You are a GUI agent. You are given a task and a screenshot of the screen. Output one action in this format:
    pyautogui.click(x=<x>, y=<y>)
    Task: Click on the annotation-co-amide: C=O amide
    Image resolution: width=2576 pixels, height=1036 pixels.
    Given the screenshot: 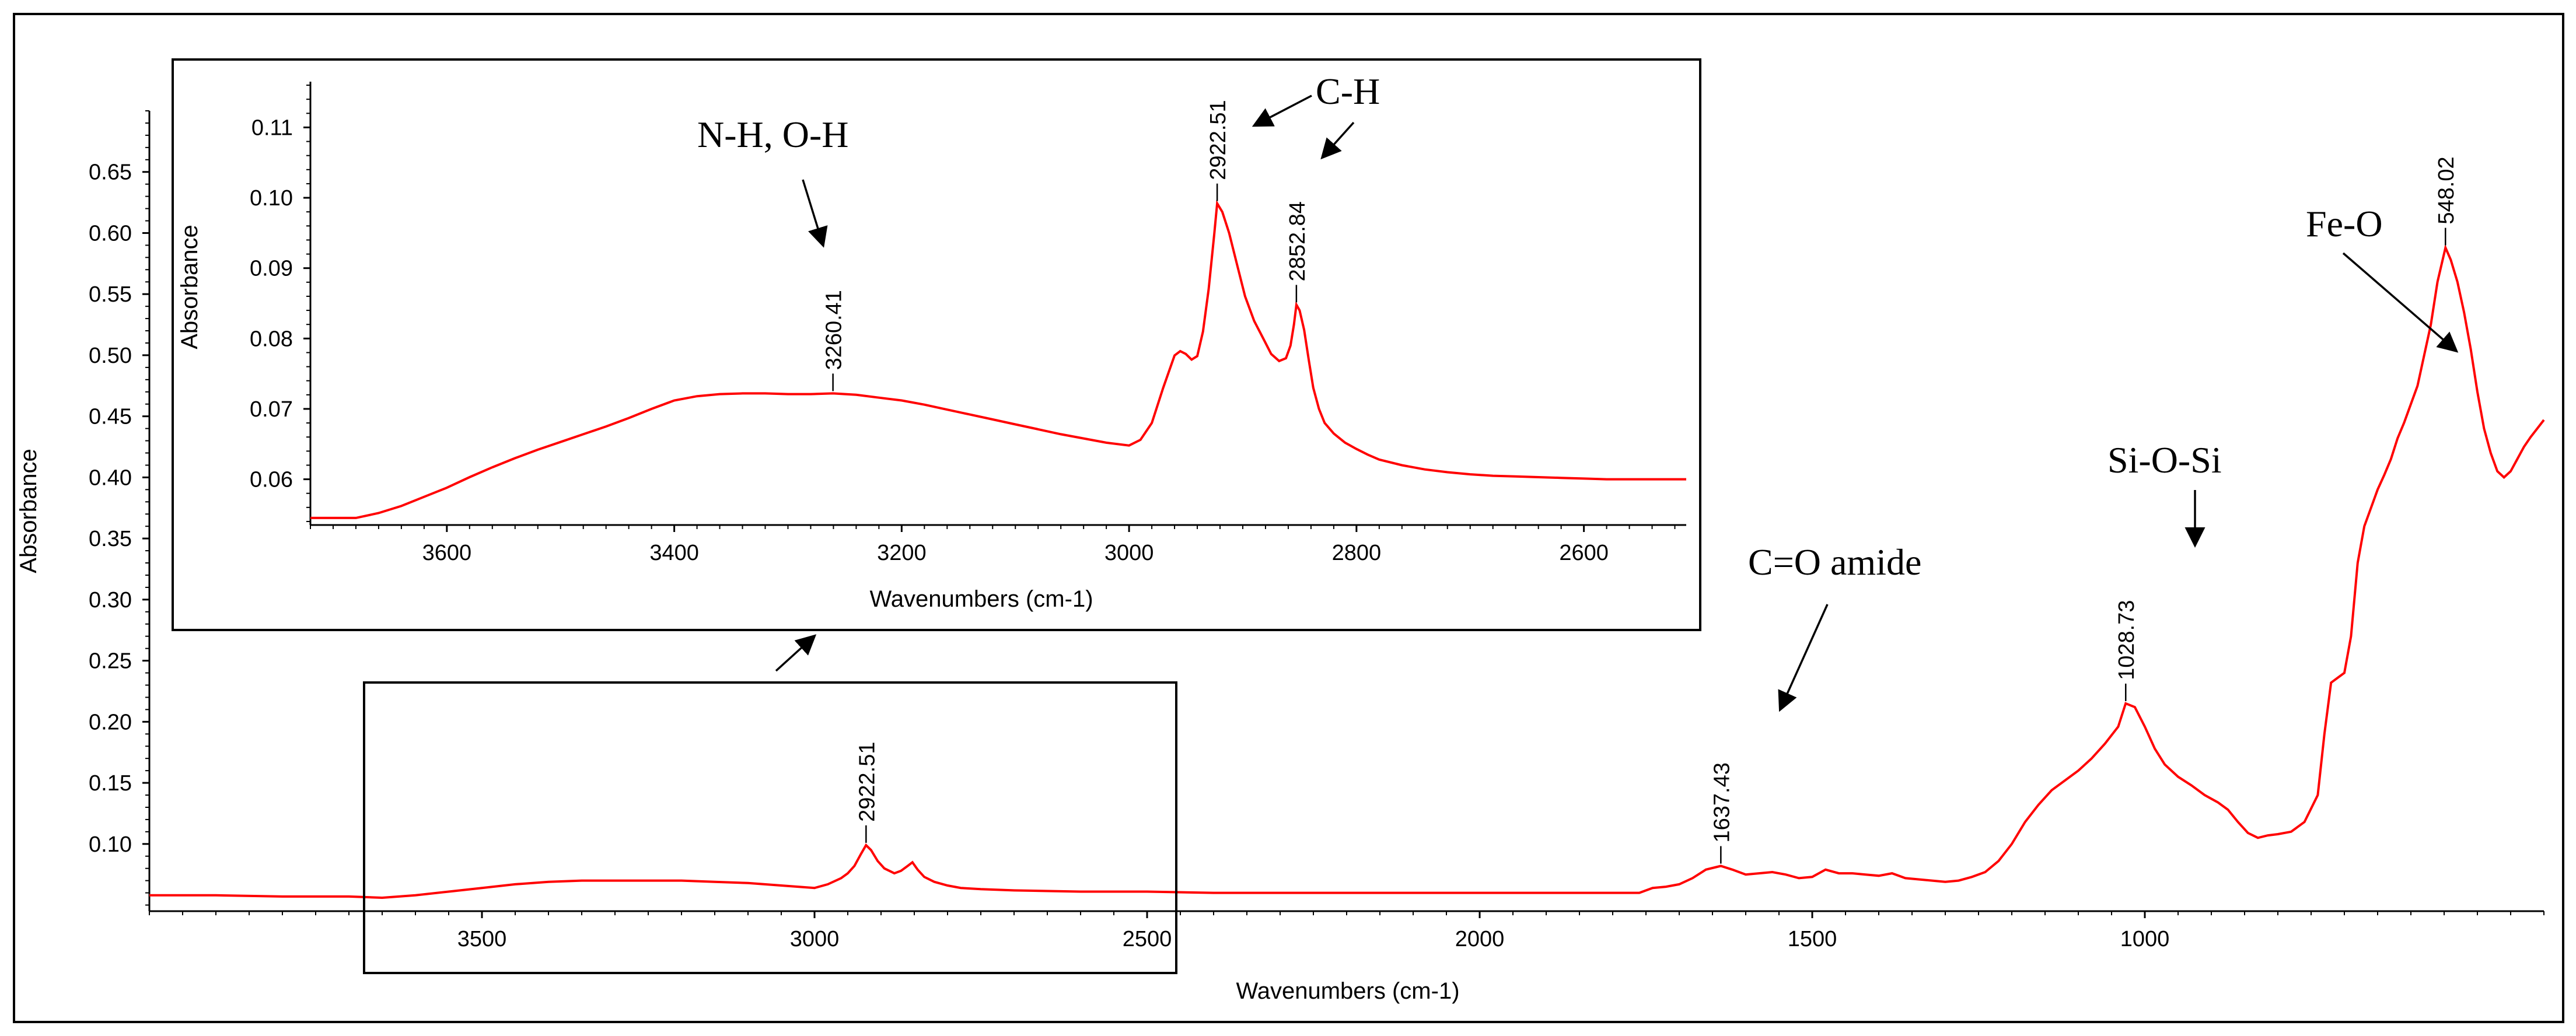 What is the action you would take?
    pyautogui.click(x=1834, y=562)
    